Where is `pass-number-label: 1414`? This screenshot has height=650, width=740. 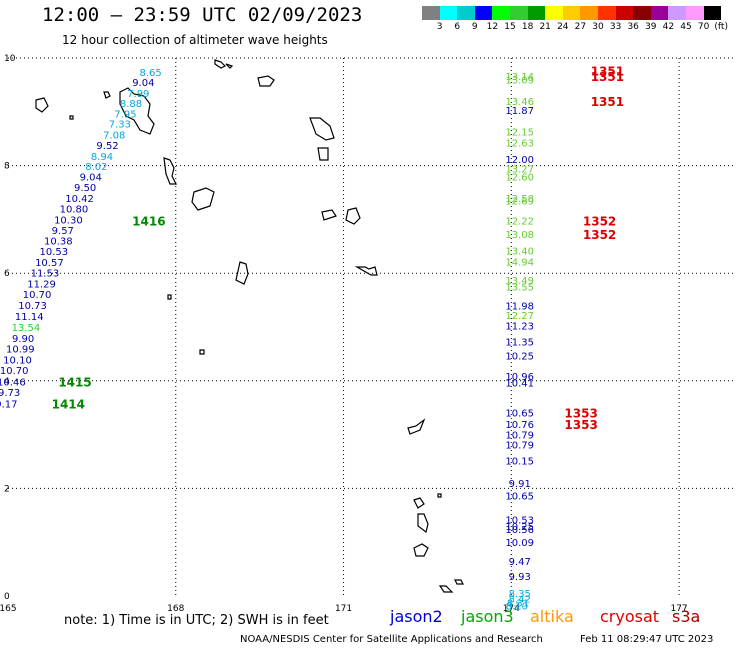
pass-number-label: 1414 is located at coordinates (68, 404).